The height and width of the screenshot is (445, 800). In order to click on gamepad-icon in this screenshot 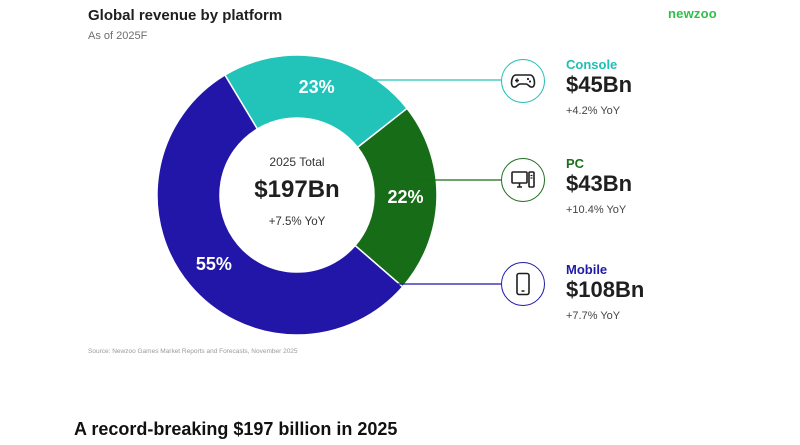, I will do `click(523, 81)`.